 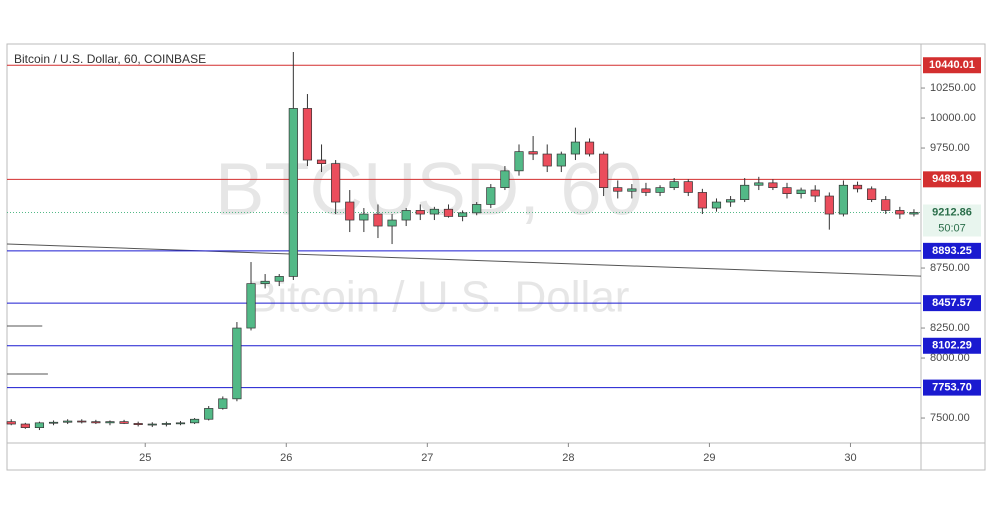 What do you see at coordinates (850, 458) in the screenshot?
I see `x-tick-label: 30` at bounding box center [850, 458].